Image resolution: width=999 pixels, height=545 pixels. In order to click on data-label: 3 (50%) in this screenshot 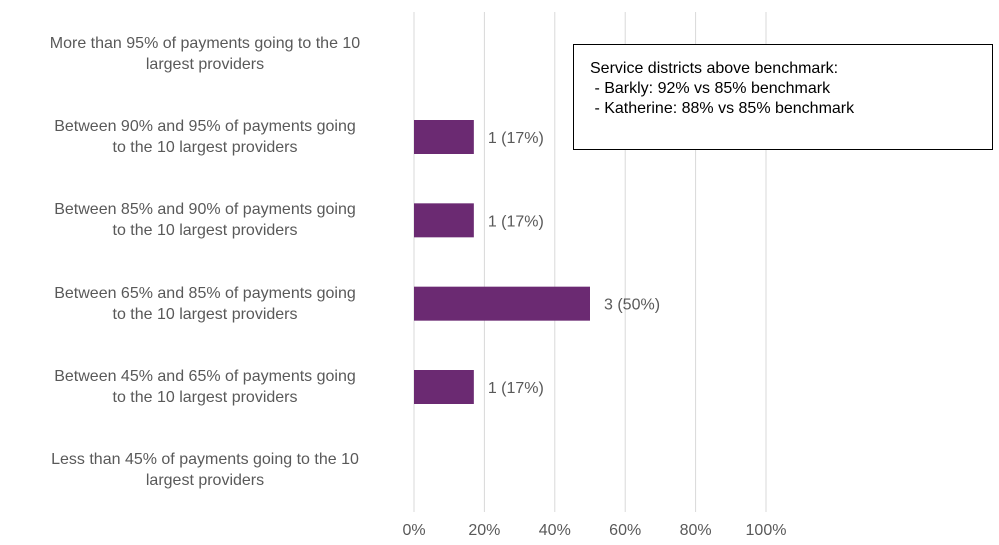, I will do `click(632, 305)`.